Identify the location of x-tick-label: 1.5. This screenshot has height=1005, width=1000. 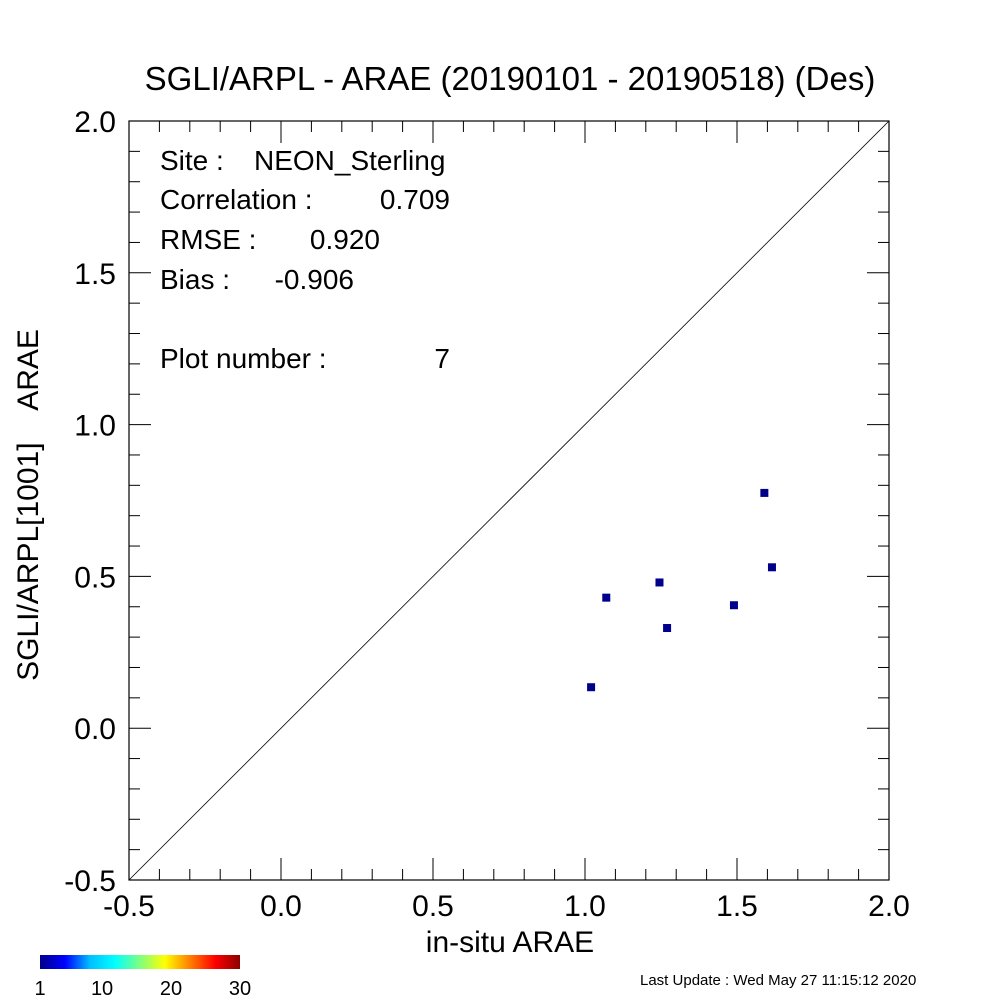
(737, 906).